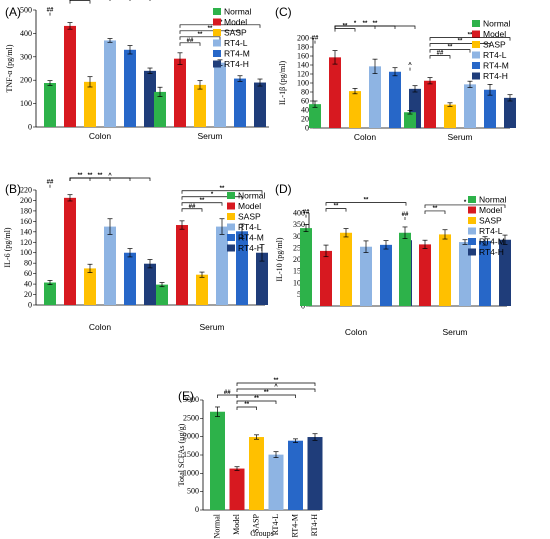 The height and width of the screenshot is (539, 550). I want to click on x-tick-label-sasp: SASP, so click(256, 523).